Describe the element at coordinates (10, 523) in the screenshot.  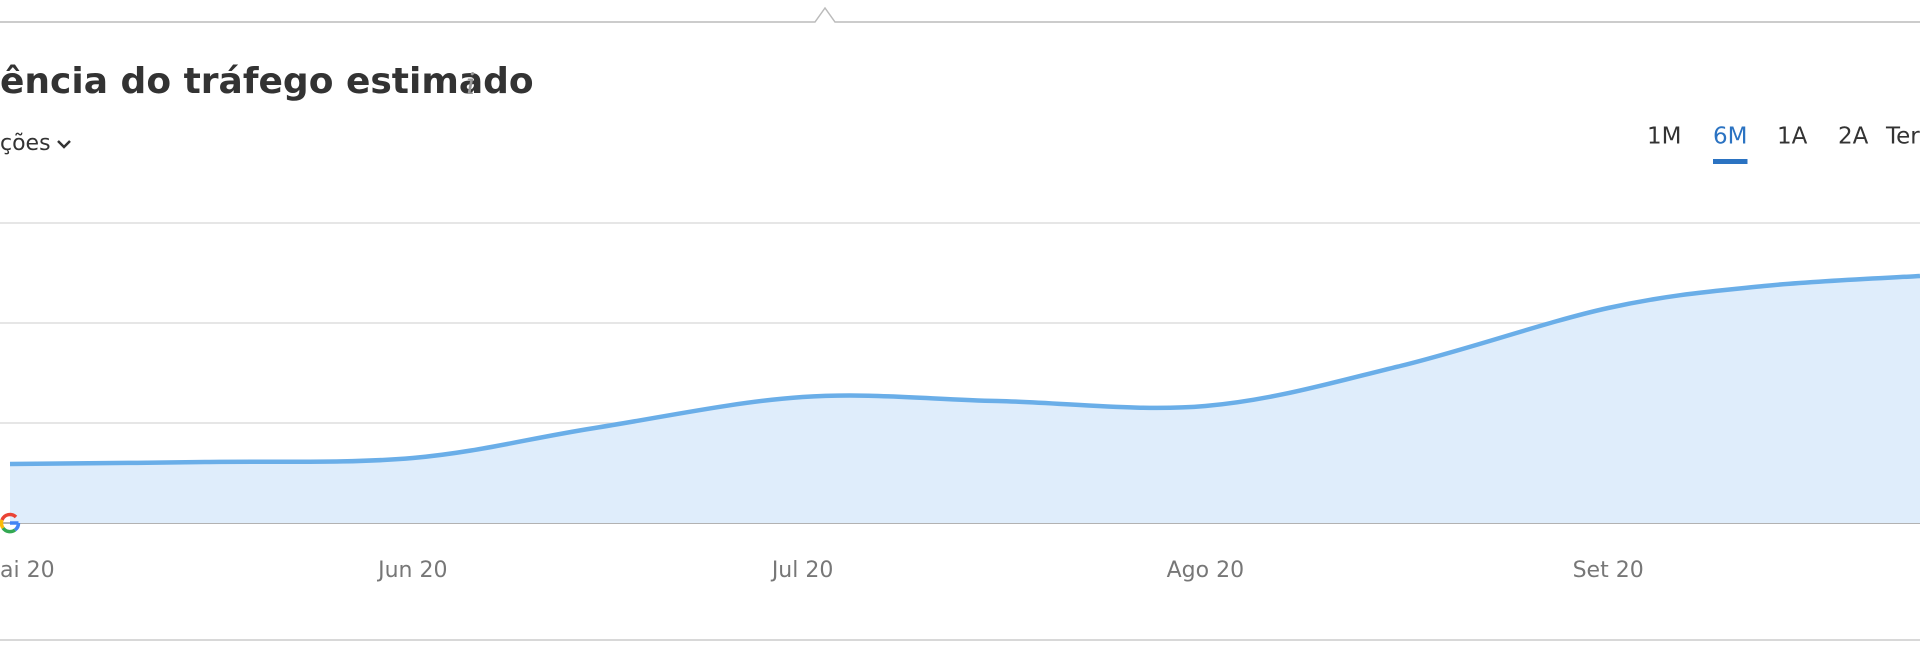
I see `google-marker` at that location.